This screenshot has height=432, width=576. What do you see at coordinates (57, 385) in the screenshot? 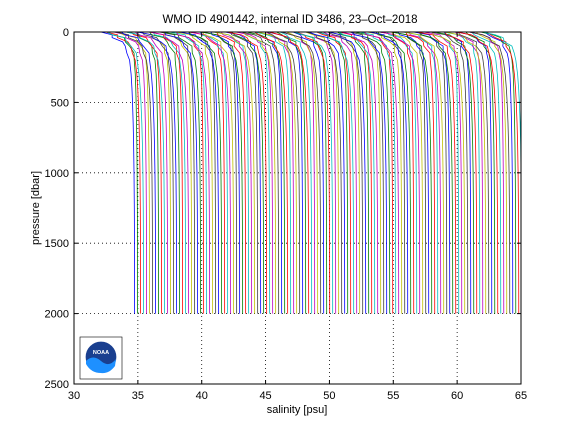
I see `y-tick-label: 2500` at bounding box center [57, 385].